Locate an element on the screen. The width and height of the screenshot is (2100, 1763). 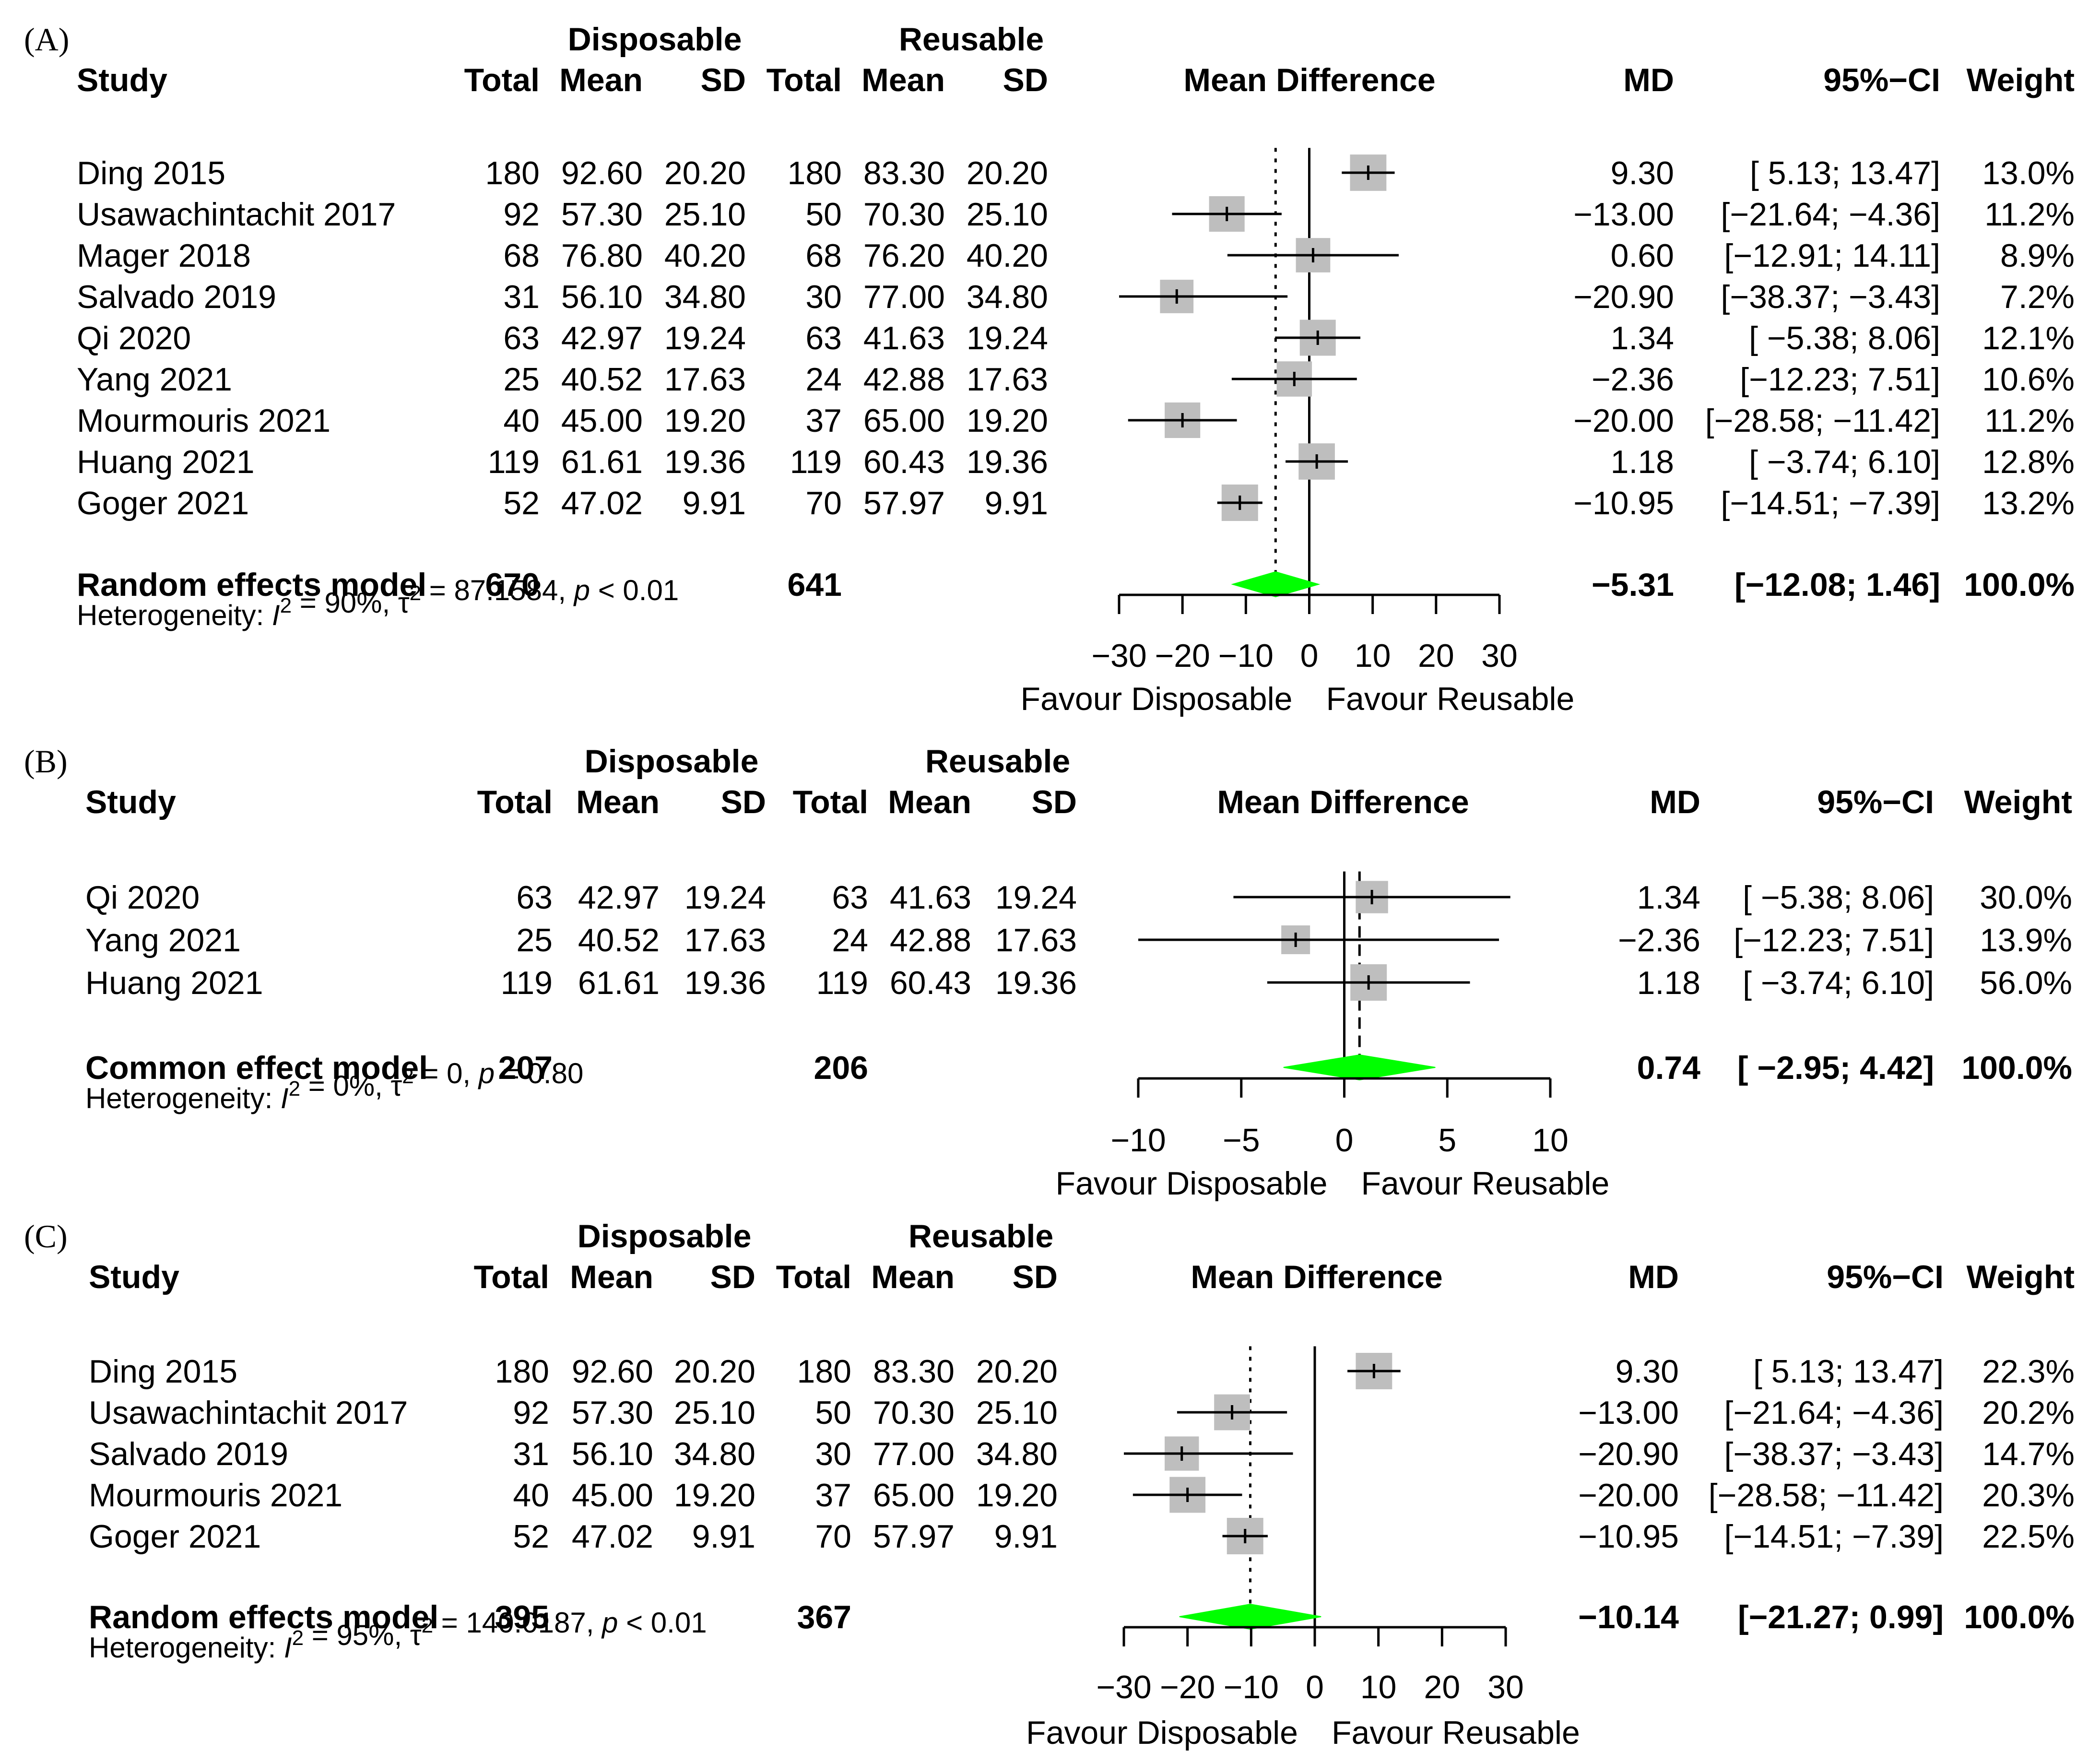
sd-disposable: 19.36 is located at coordinates (705, 462).